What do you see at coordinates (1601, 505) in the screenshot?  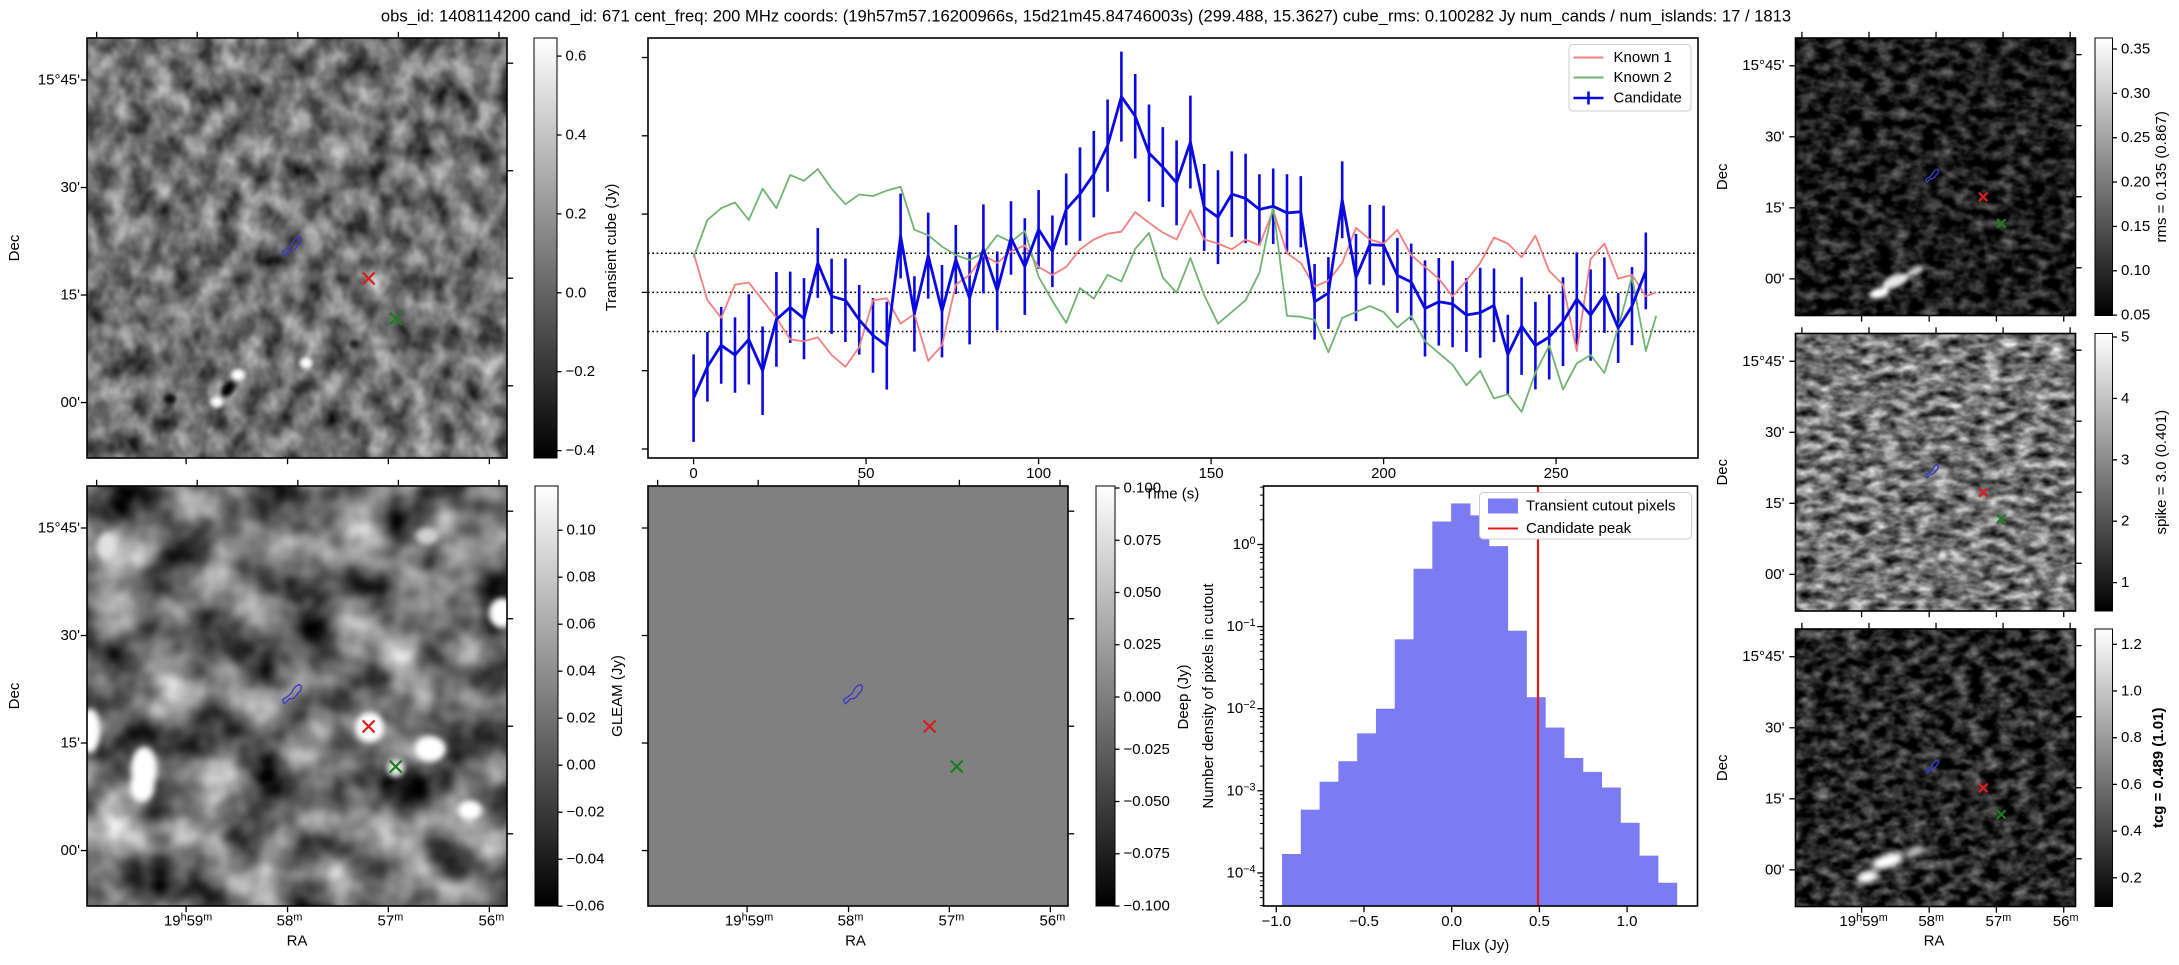 I see `svg-text: Transient cutout pixels` at bounding box center [1601, 505].